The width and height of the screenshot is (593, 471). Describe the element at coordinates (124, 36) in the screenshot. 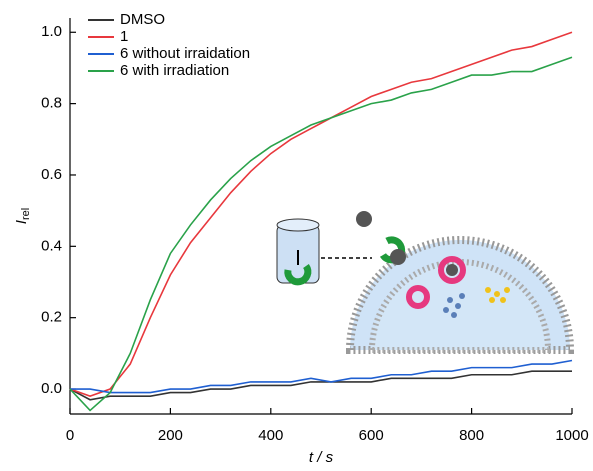

I see `legend-label: 1` at that location.